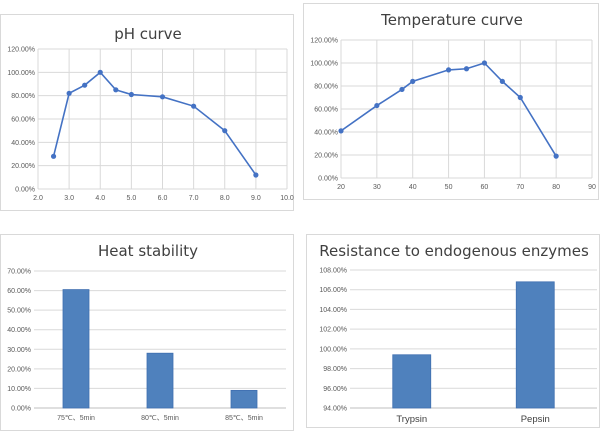 This screenshot has height=434, width=600. I want to click on chart-title: pH curve, so click(148, 34).